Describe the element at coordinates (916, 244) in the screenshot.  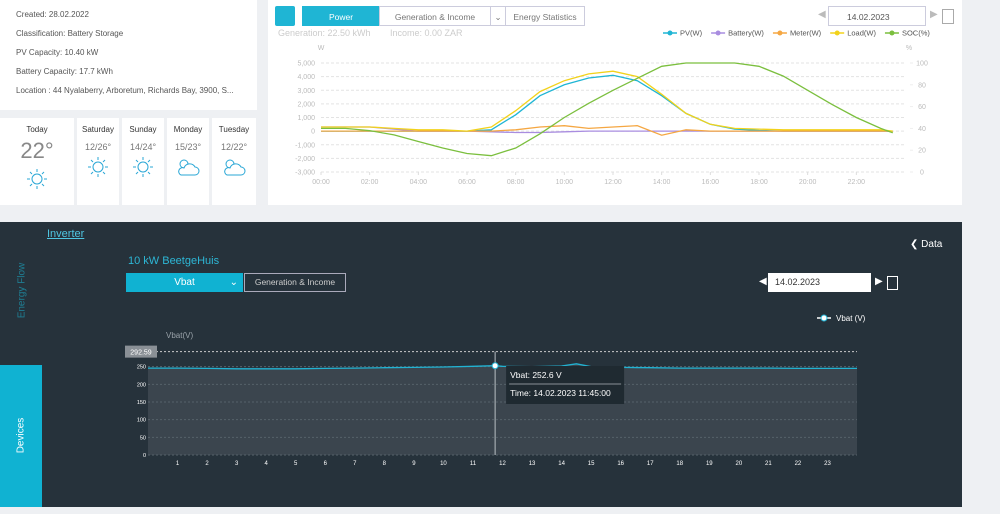
I see `chevron: ❮` at that location.